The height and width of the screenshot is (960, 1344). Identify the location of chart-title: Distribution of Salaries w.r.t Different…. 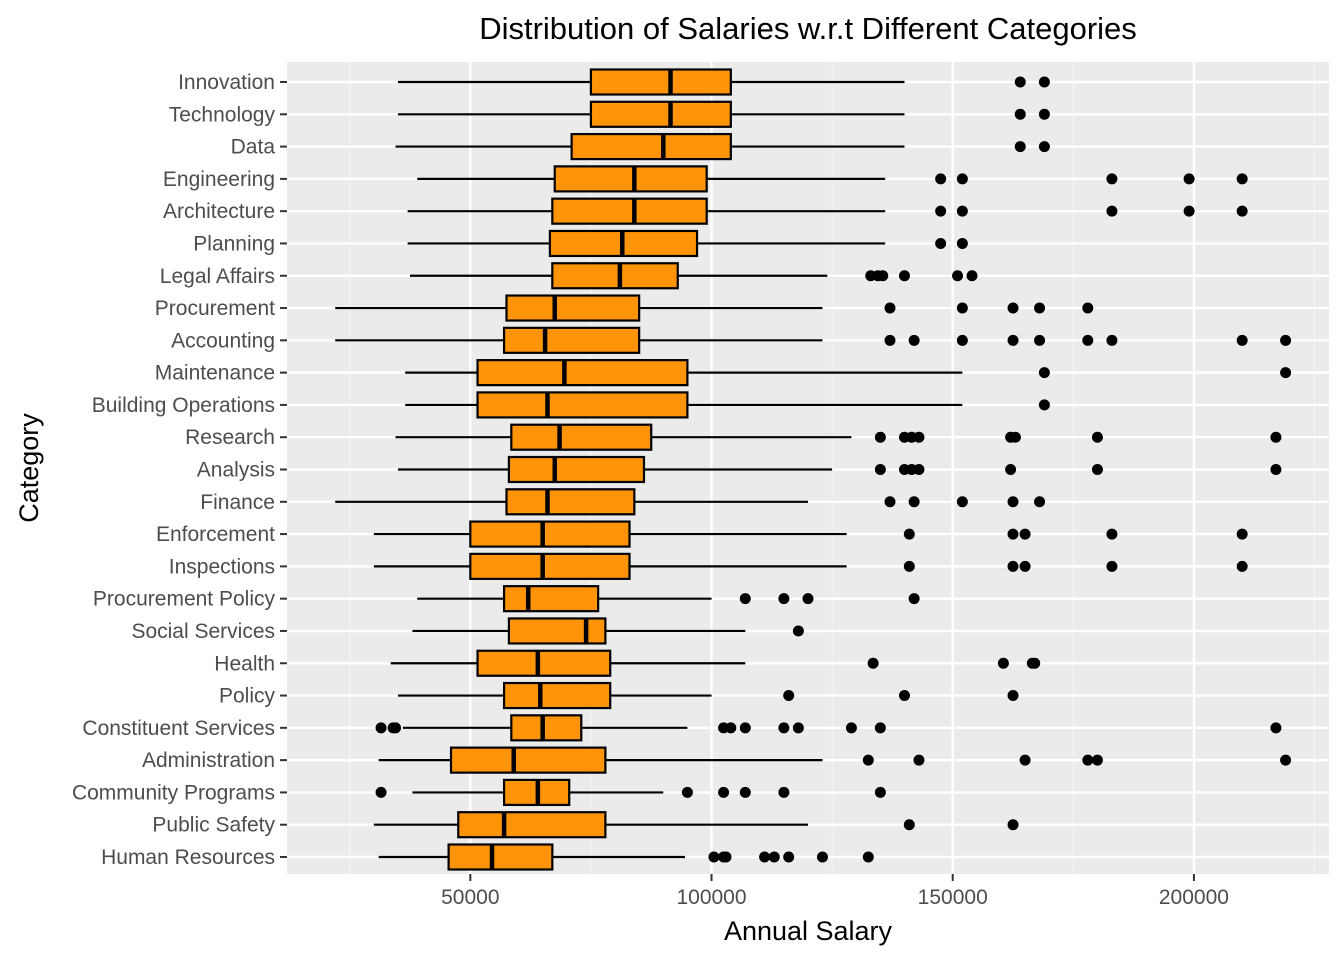
(808, 28).